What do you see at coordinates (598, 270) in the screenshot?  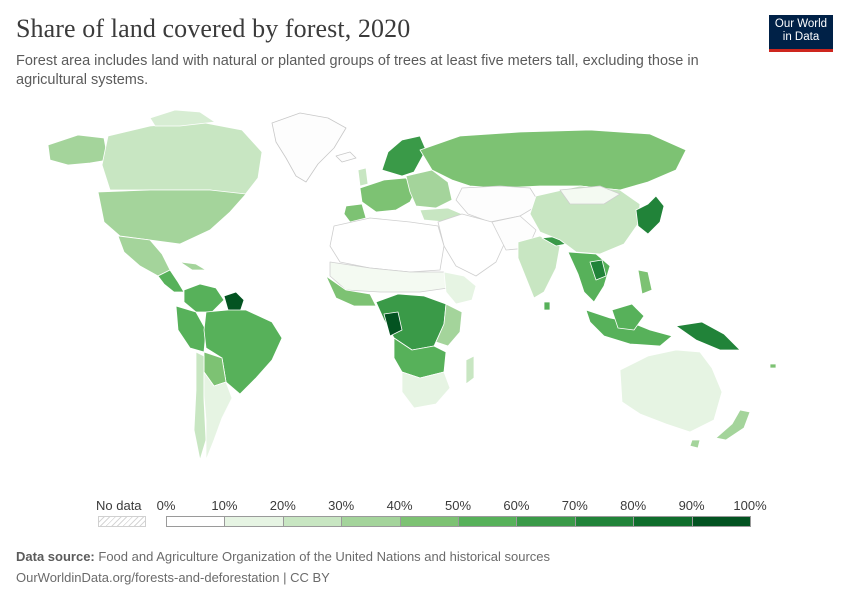 I see `laos` at bounding box center [598, 270].